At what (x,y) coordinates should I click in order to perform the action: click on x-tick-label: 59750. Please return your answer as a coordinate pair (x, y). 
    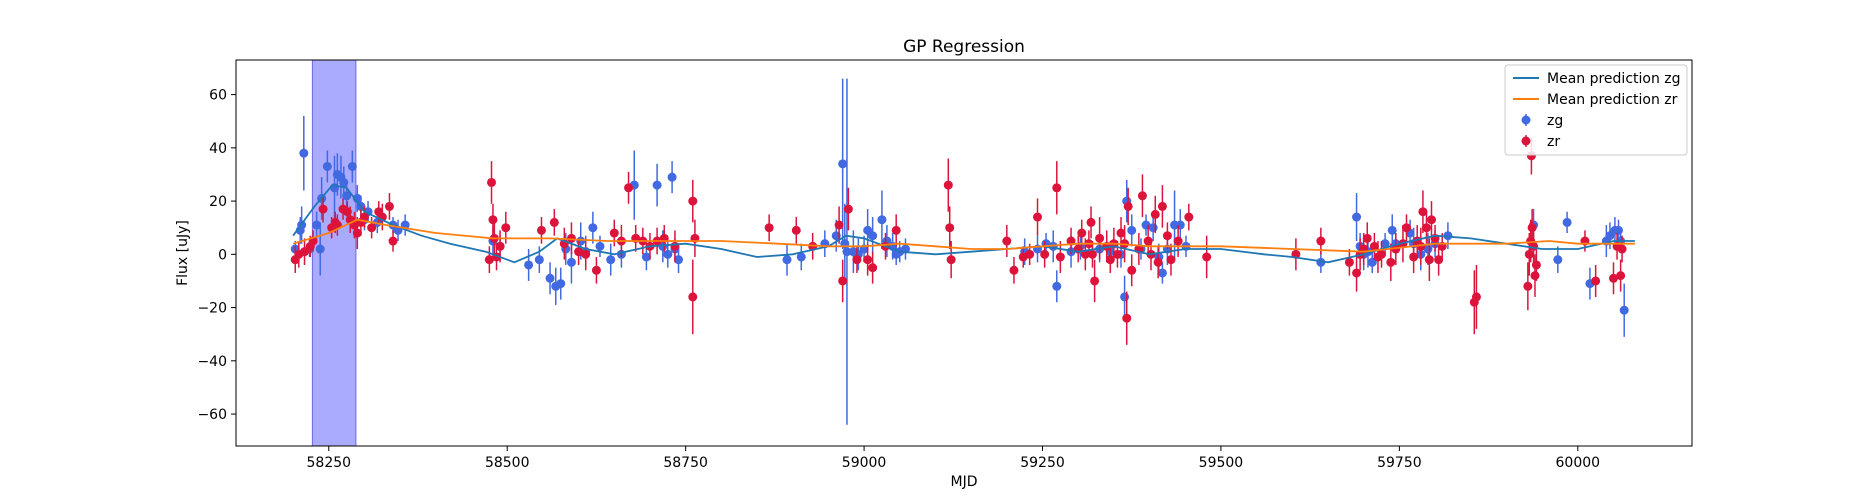
    Looking at the image, I should click on (1399, 463).